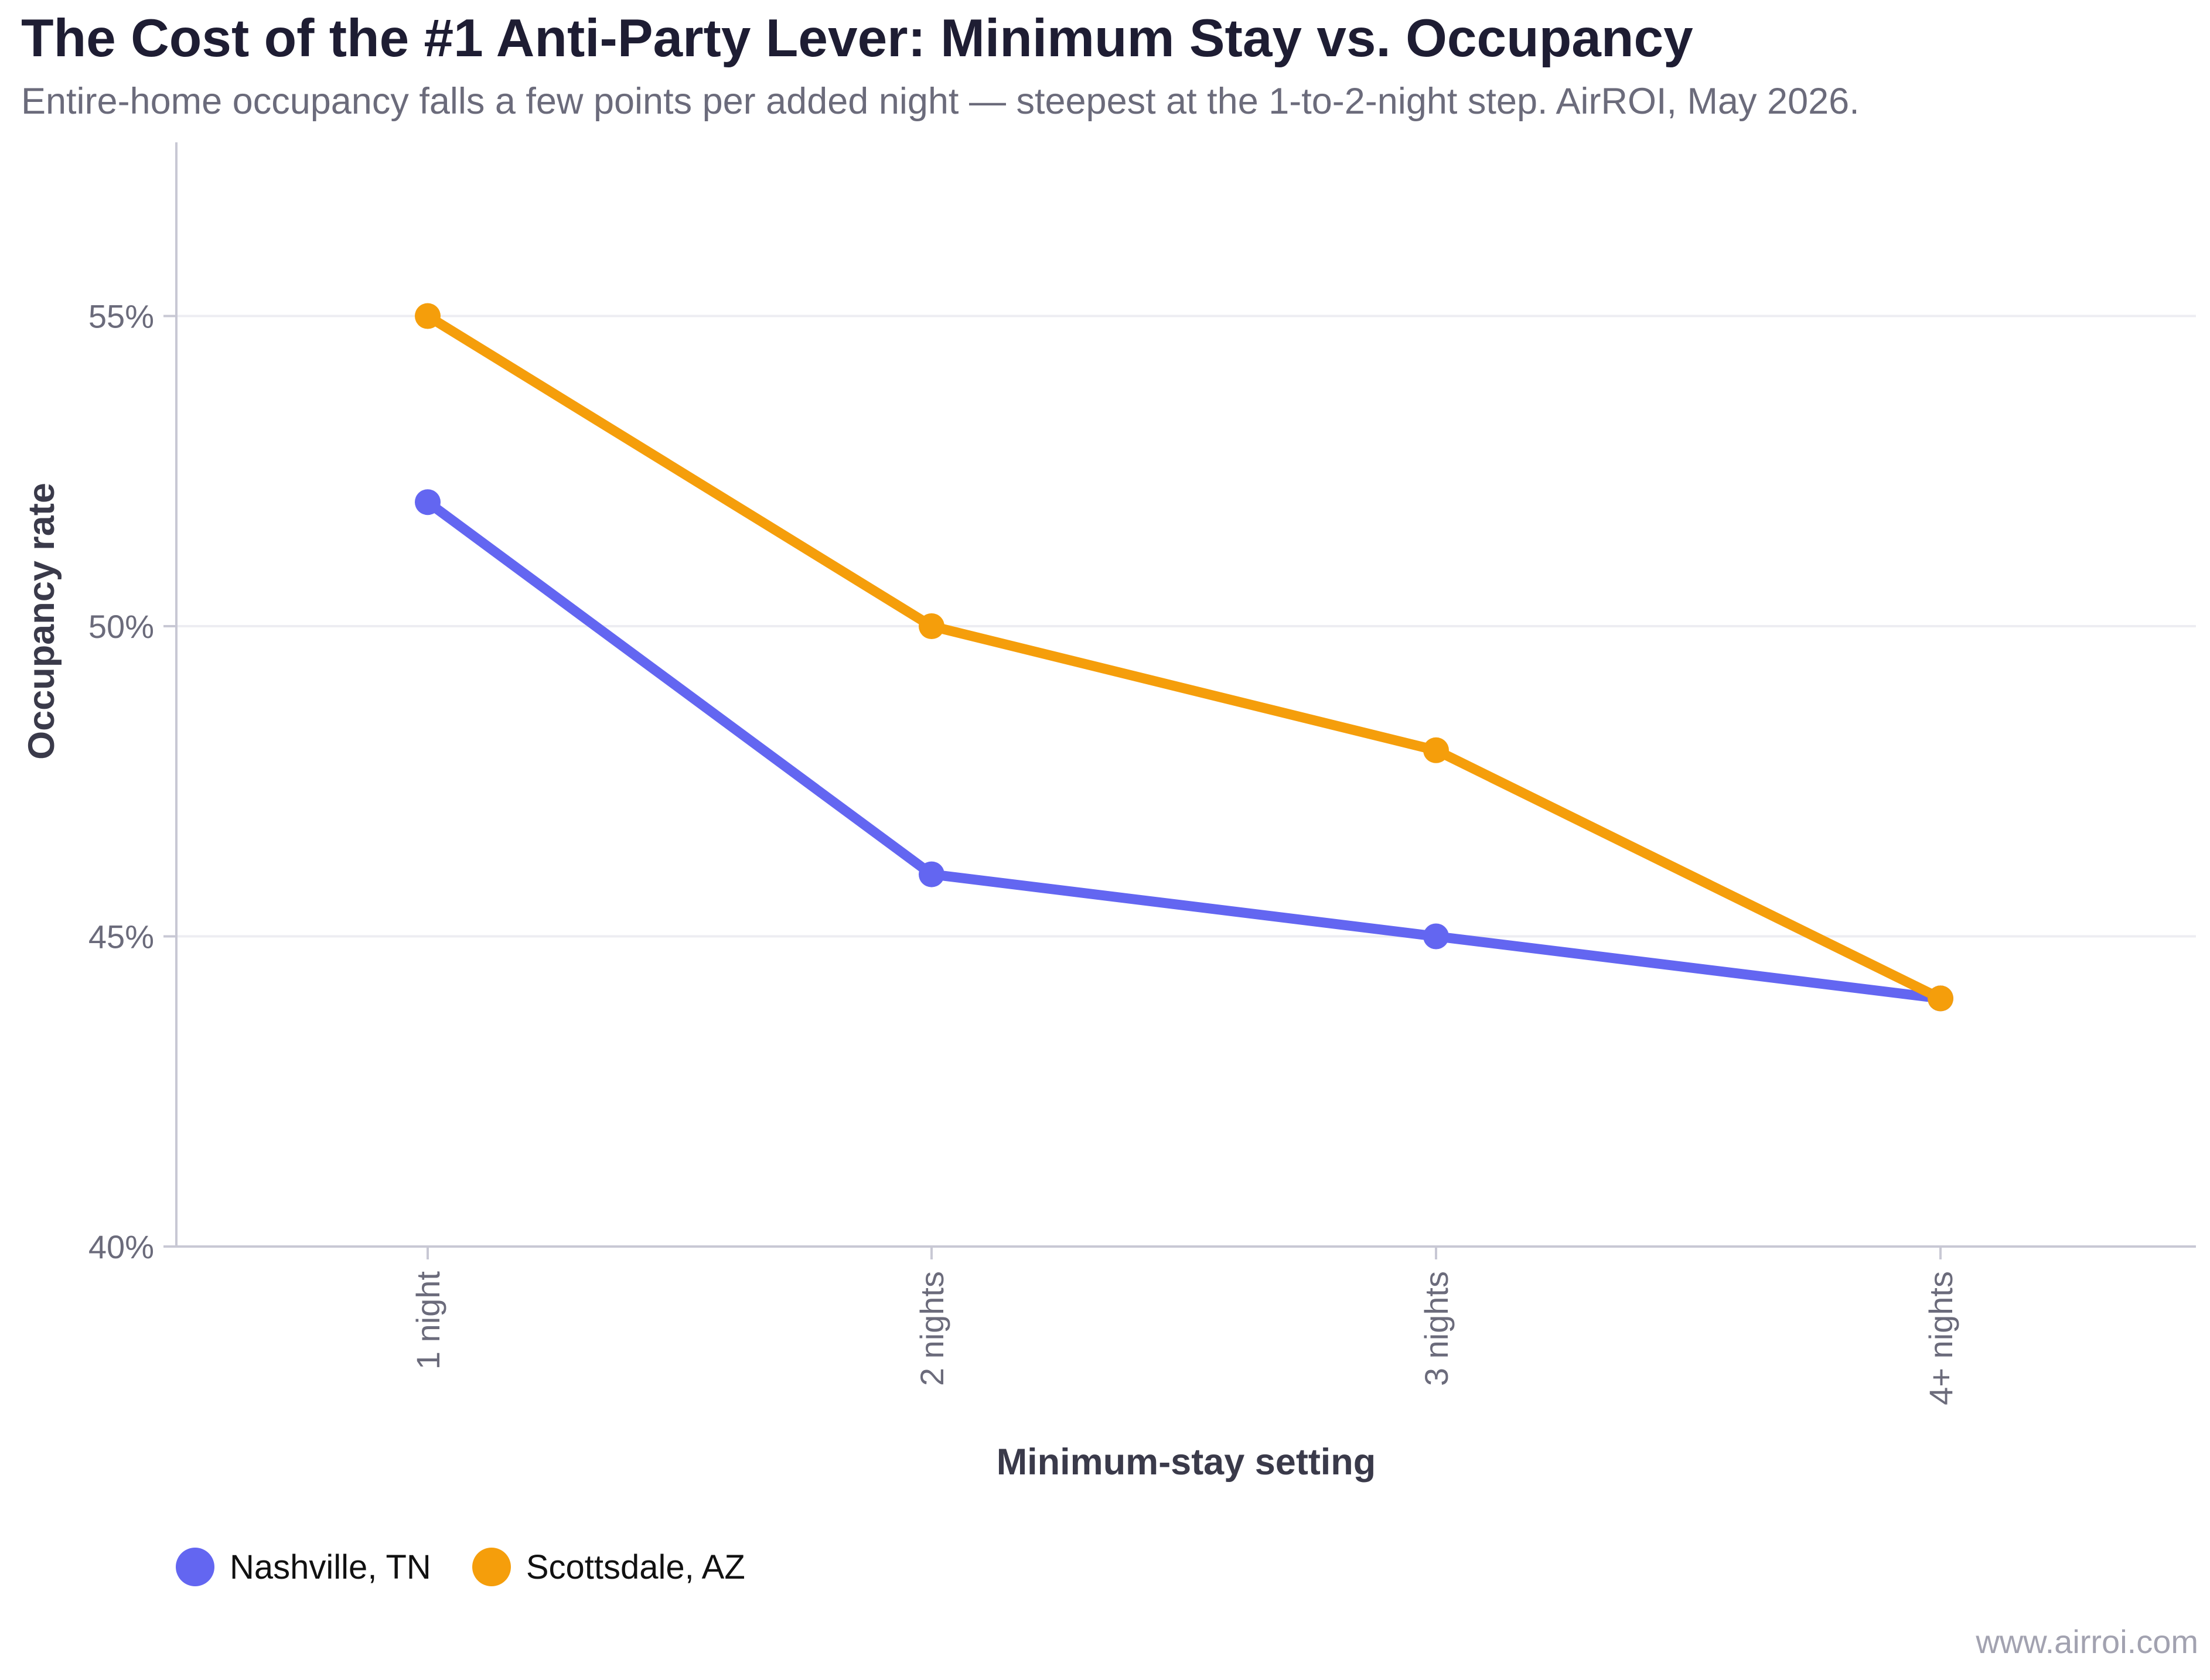  I want to click on legend-item-nashville: Nashville, TN, so click(303, 1567).